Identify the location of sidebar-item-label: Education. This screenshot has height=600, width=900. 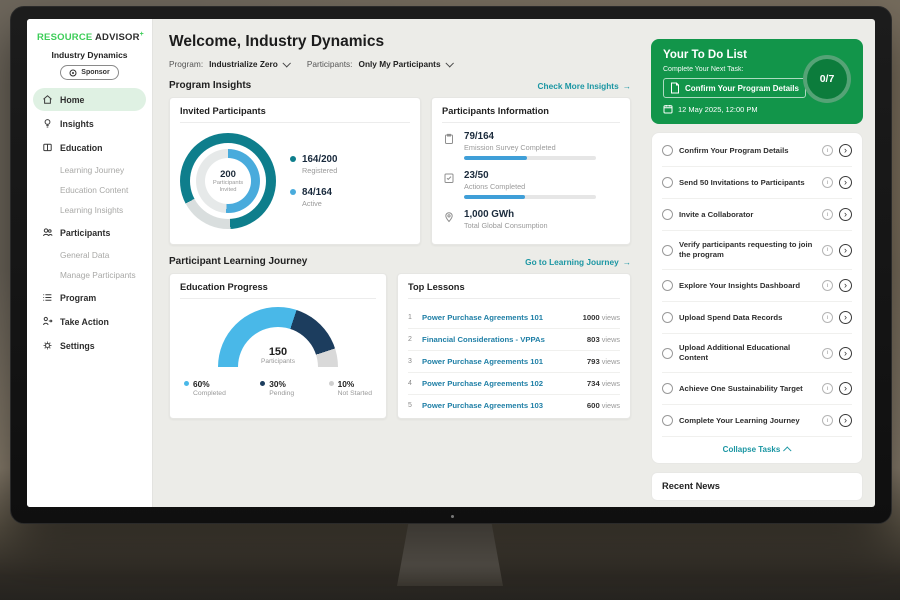
(81, 147).